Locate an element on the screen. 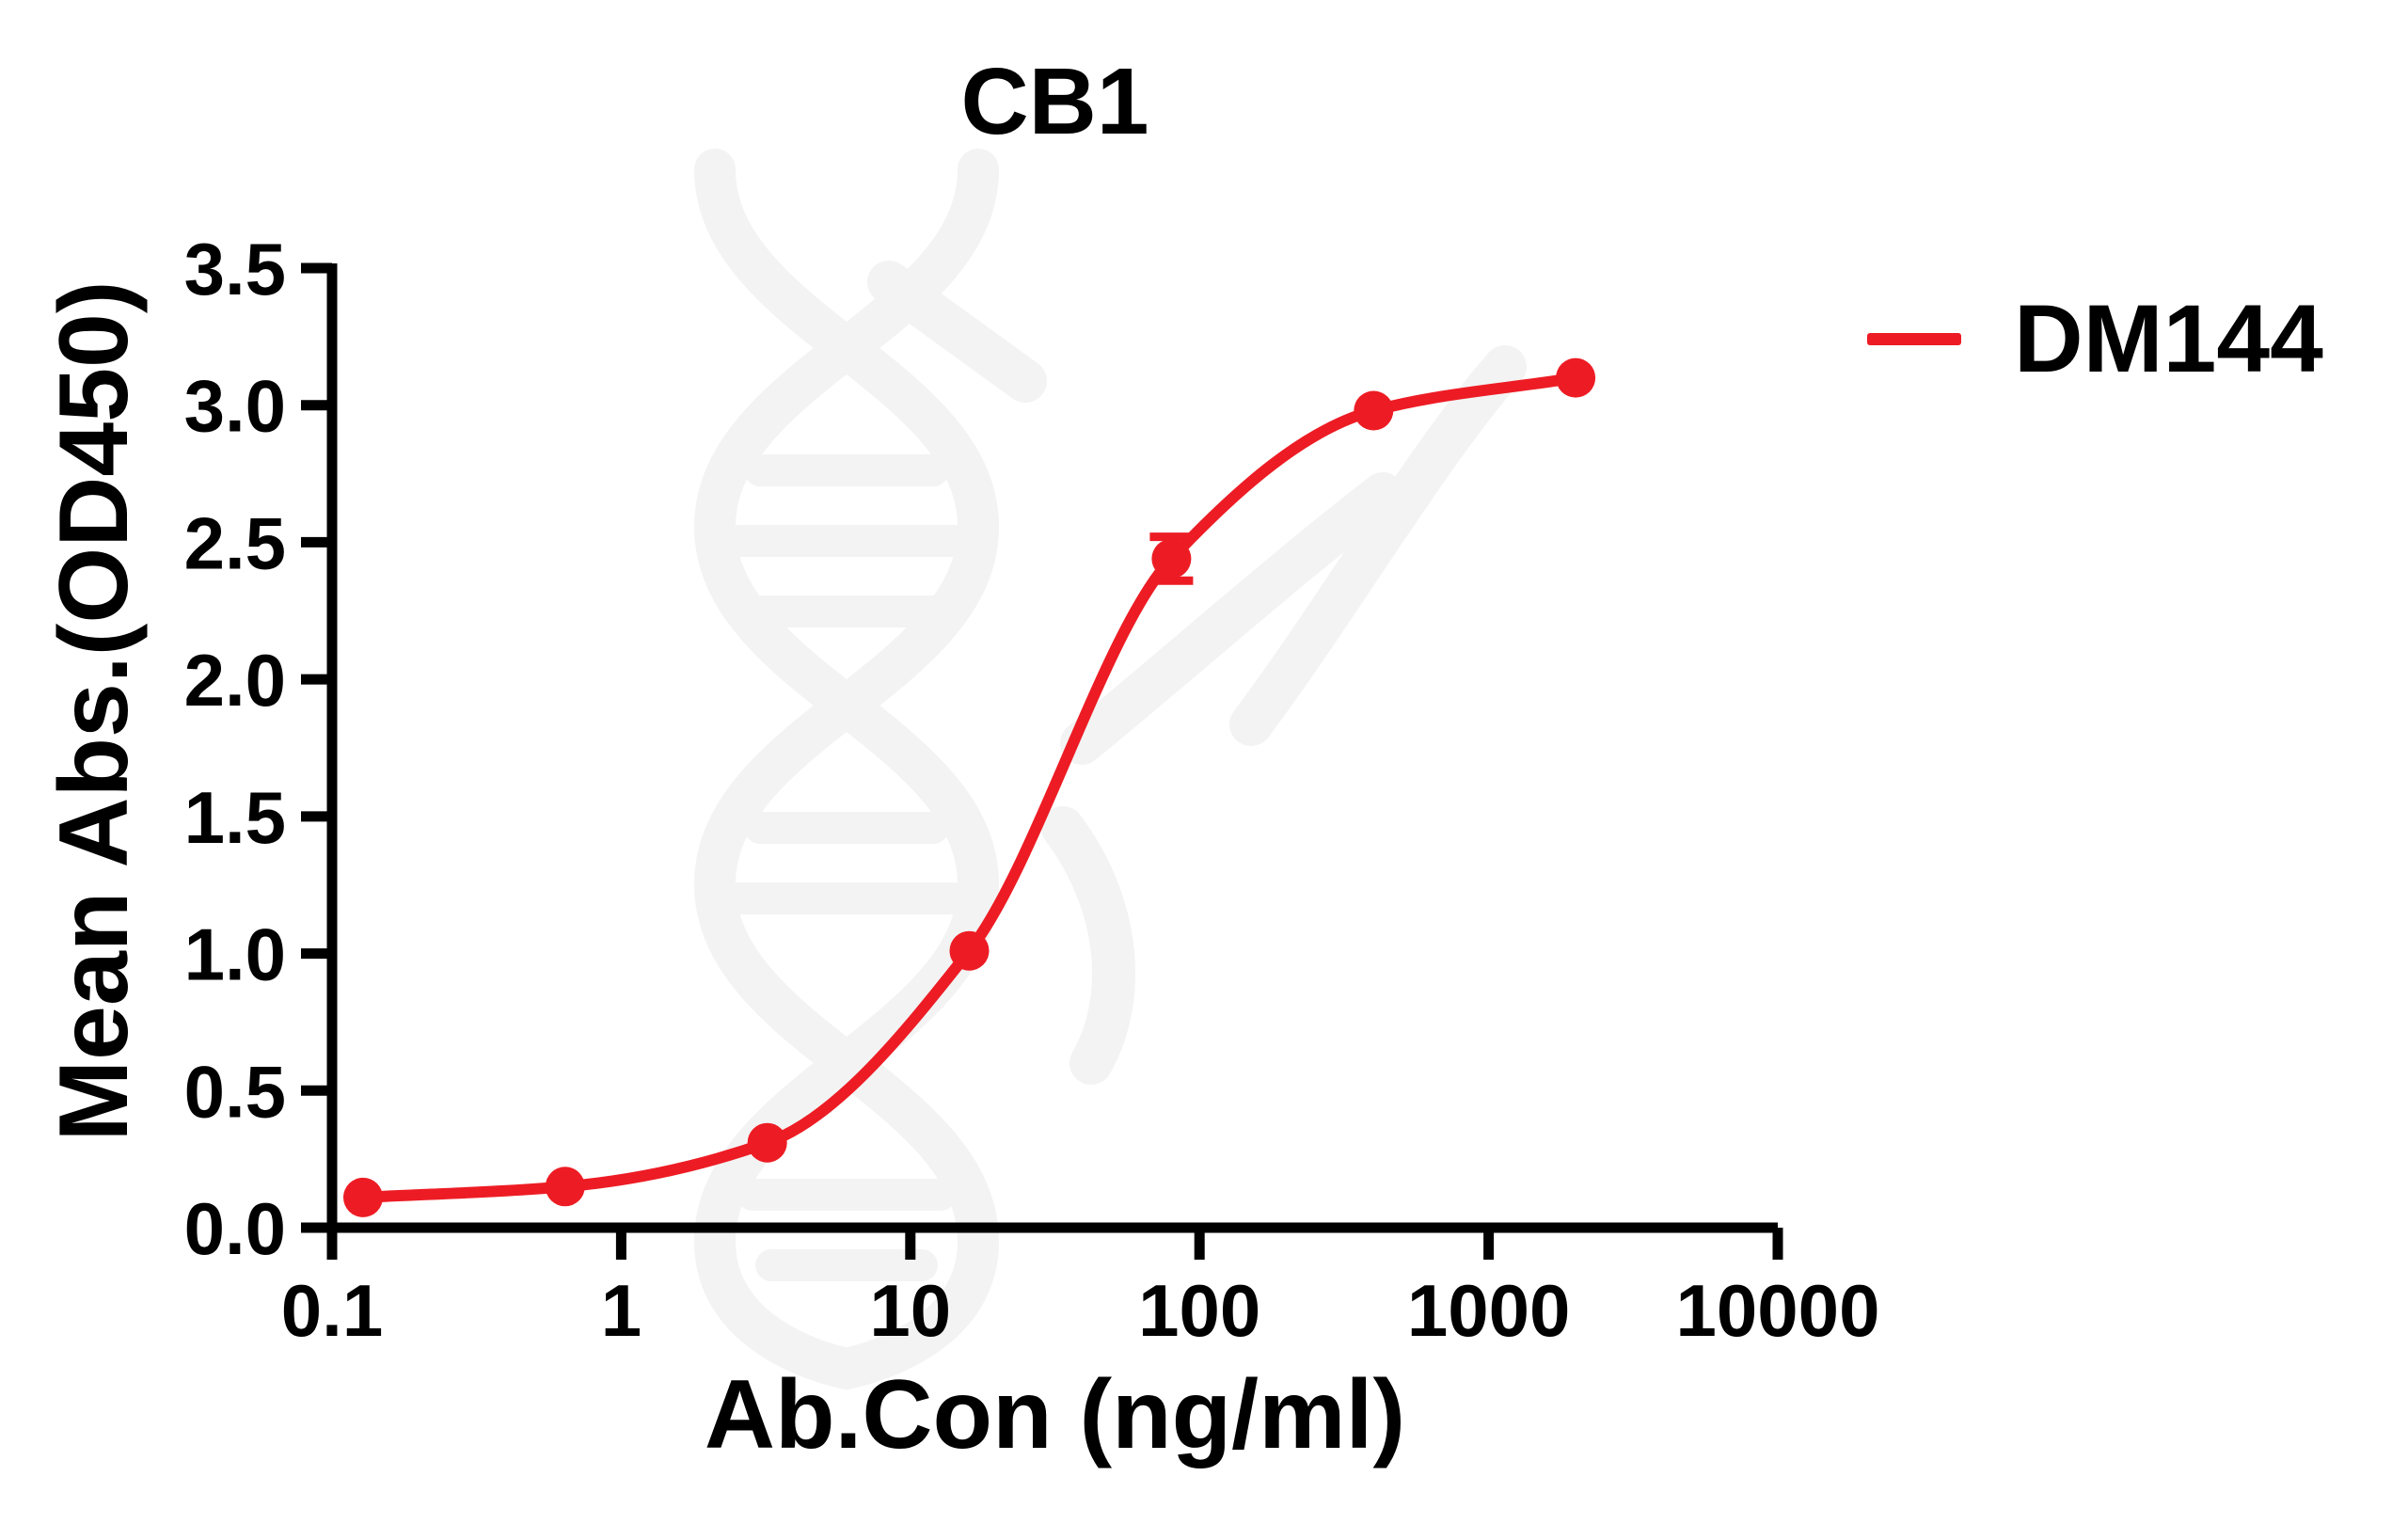 This screenshot has width=2408, height=1540. legend-line-swatch is located at coordinates (1914, 338).